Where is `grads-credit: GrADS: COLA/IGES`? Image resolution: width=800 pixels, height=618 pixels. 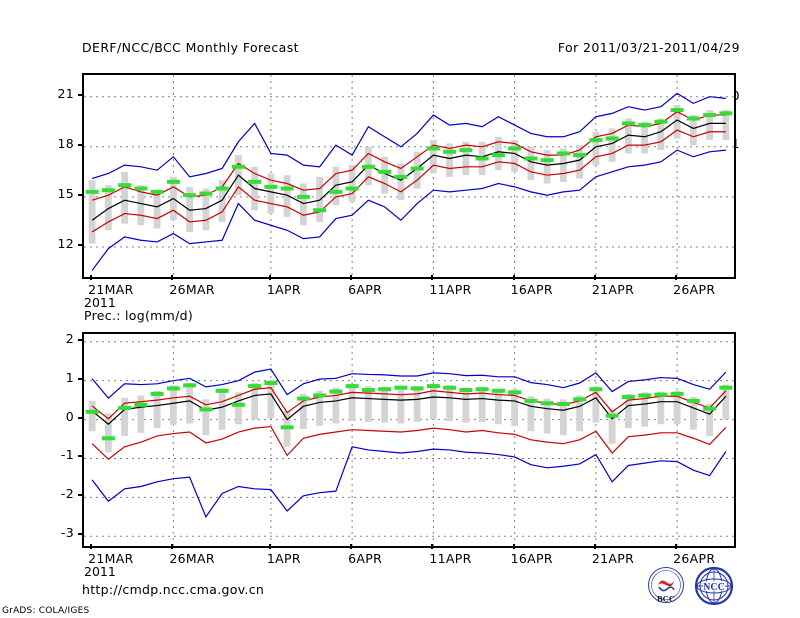
grads-credit: GrADS: COLA/IGES is located at coordinates (46, 611).